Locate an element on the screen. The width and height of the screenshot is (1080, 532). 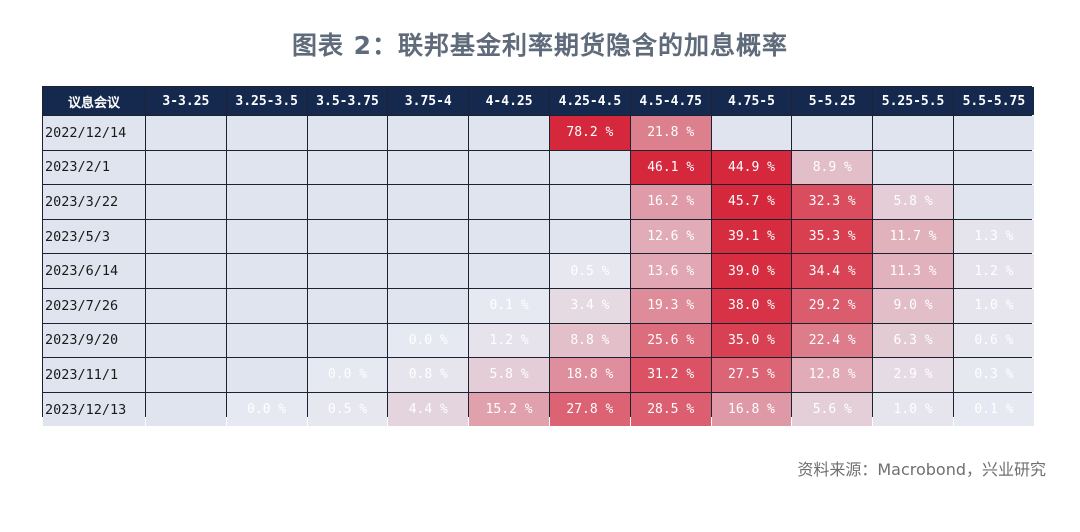
heatmap-cell: 25.6 % is located at coordinates (670, 340).